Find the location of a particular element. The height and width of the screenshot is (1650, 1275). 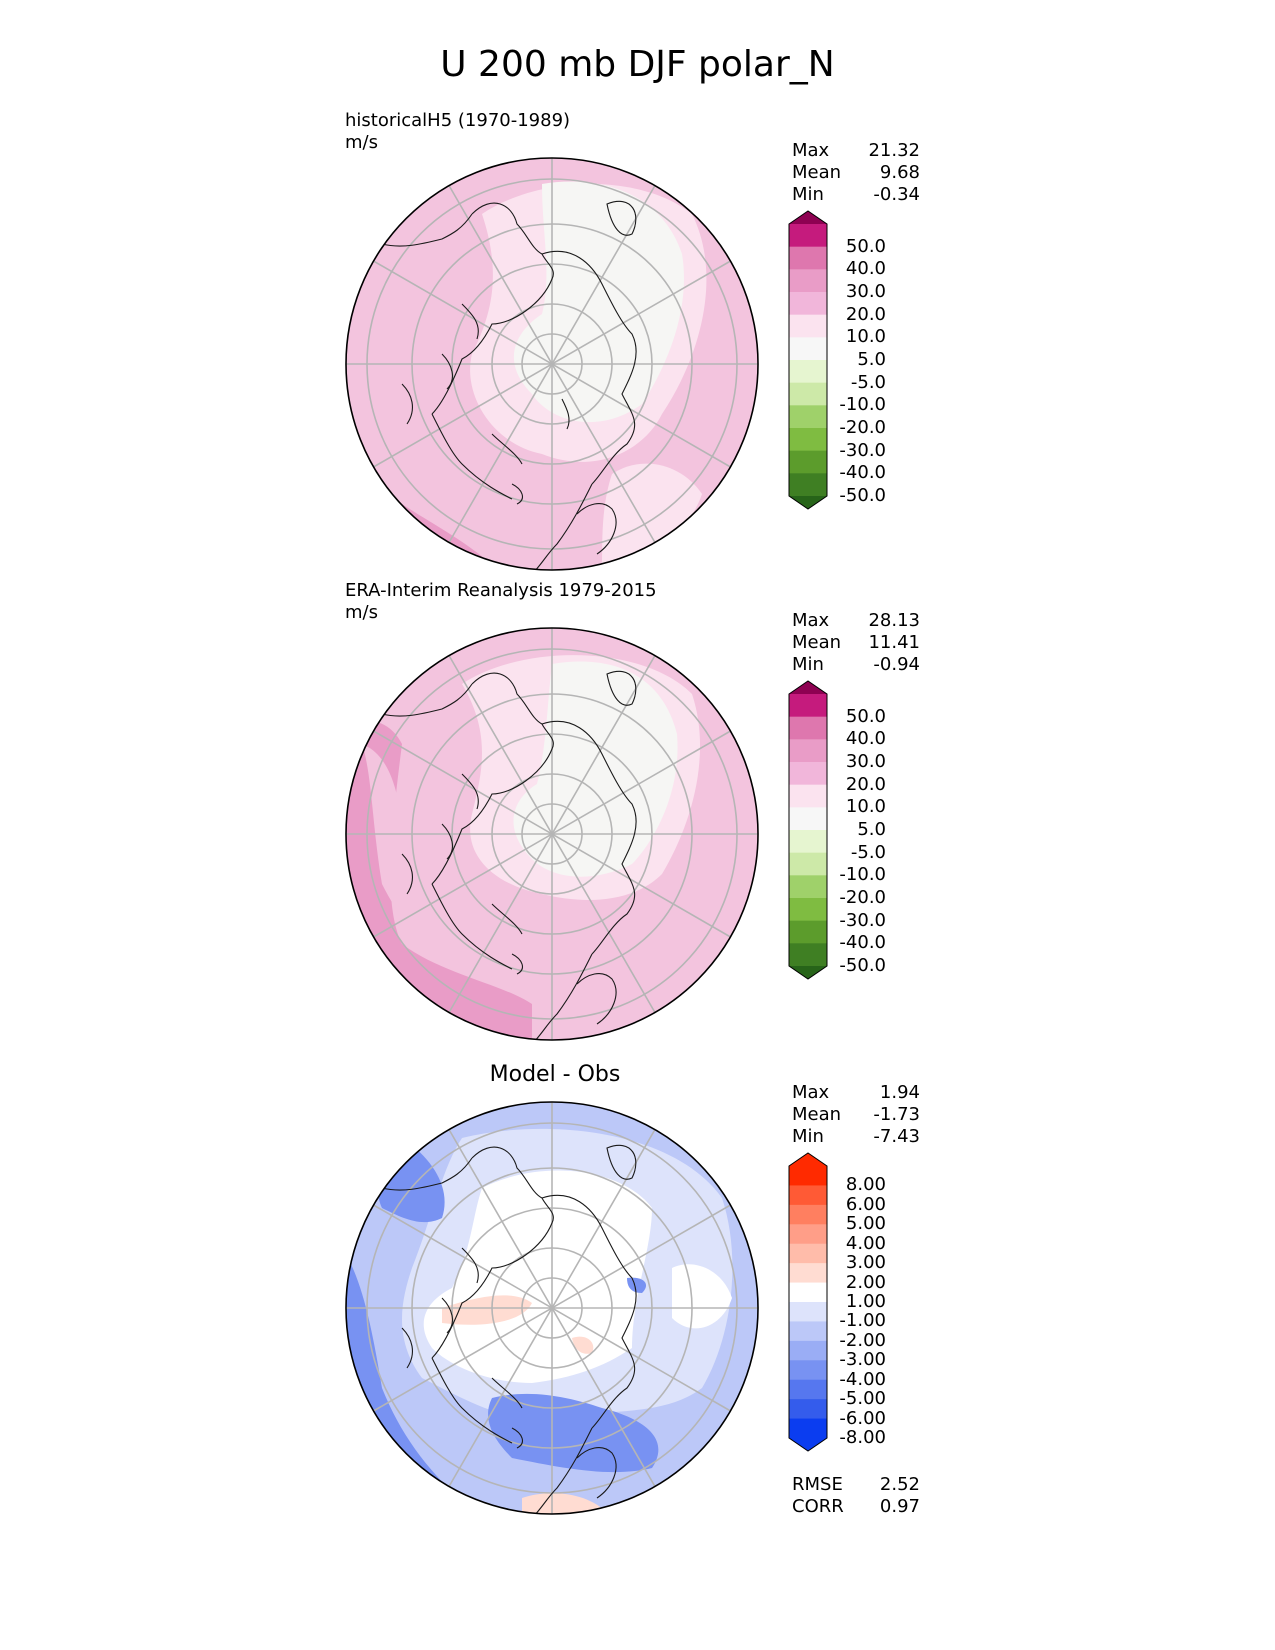

stat-min: -0.94 is located at coordinates (896, 664).